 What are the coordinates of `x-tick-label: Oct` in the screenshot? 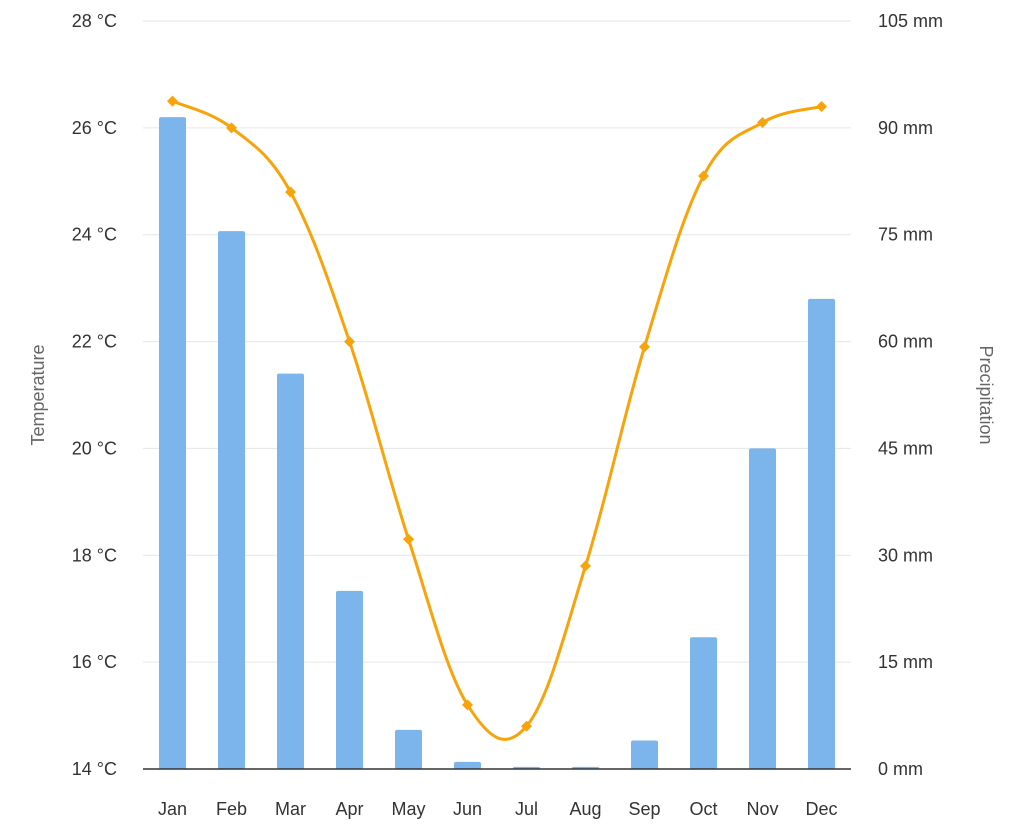 It's located at (703, 809).